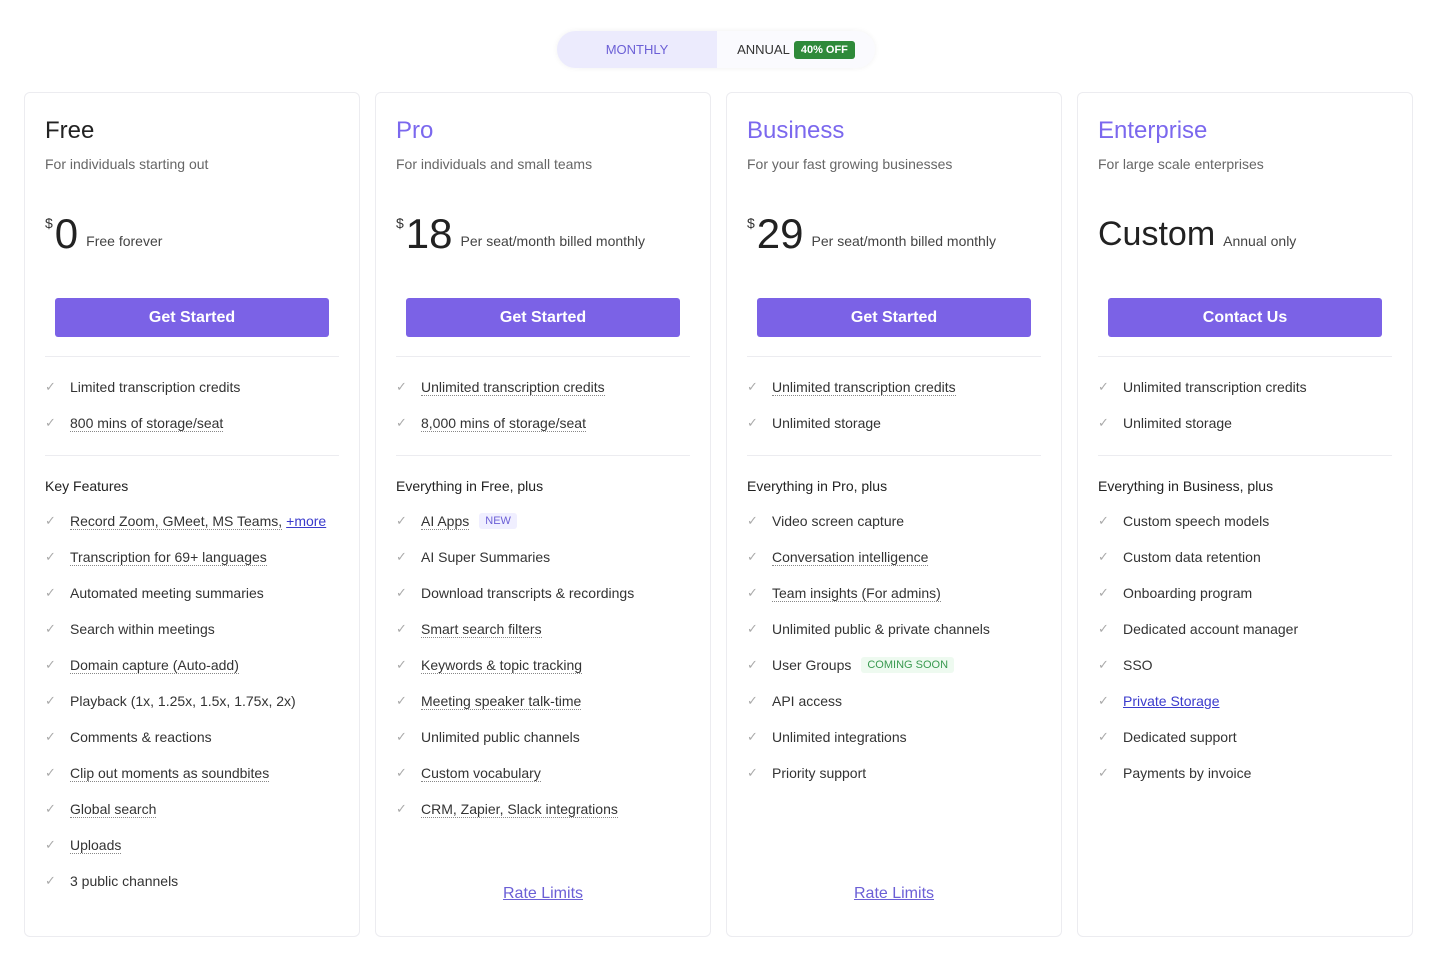 This screenshot has height=959, width=1435. What do you see at coordinates (481, 629) in the screenshot?
I see `feature-text: Smart search filters` at bounding box center [481, 629].